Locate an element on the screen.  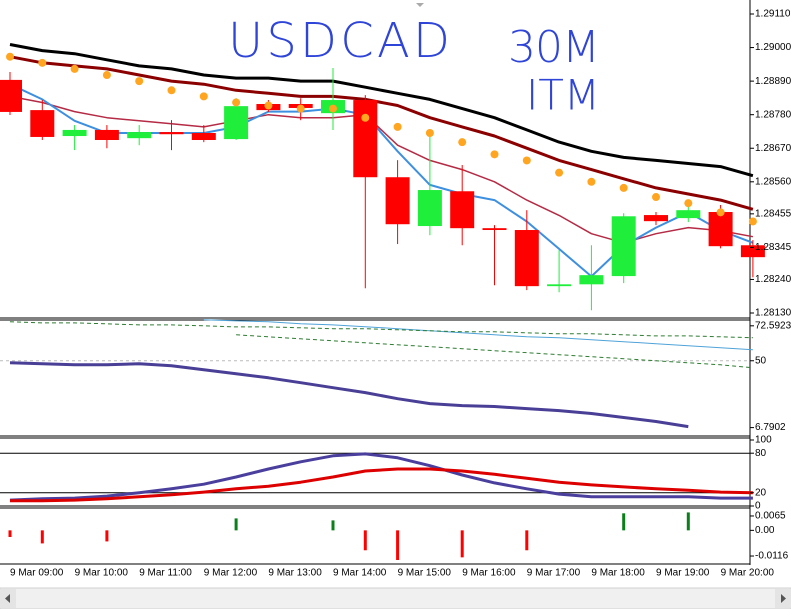
y-tick-label: 50 is located at coordinates (761, 360).